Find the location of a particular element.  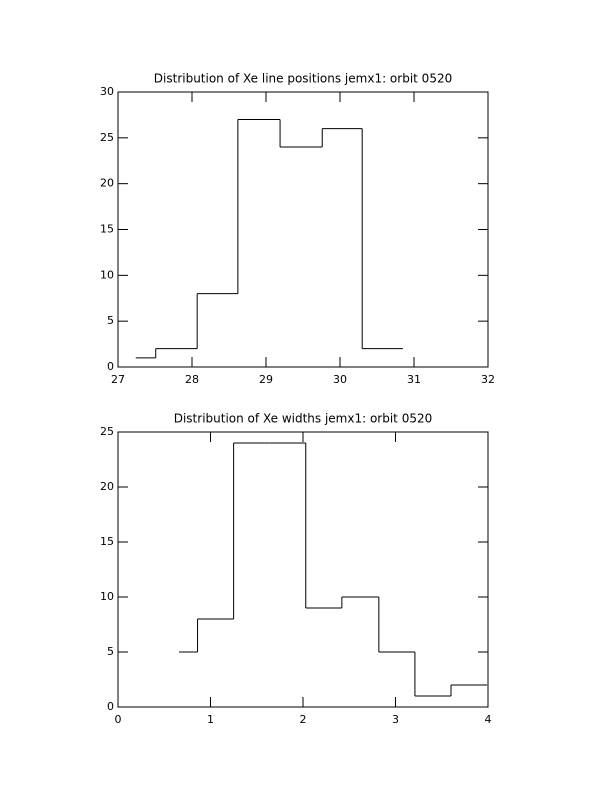

x-tick-label: 27 is located at coordinates (118, 379).